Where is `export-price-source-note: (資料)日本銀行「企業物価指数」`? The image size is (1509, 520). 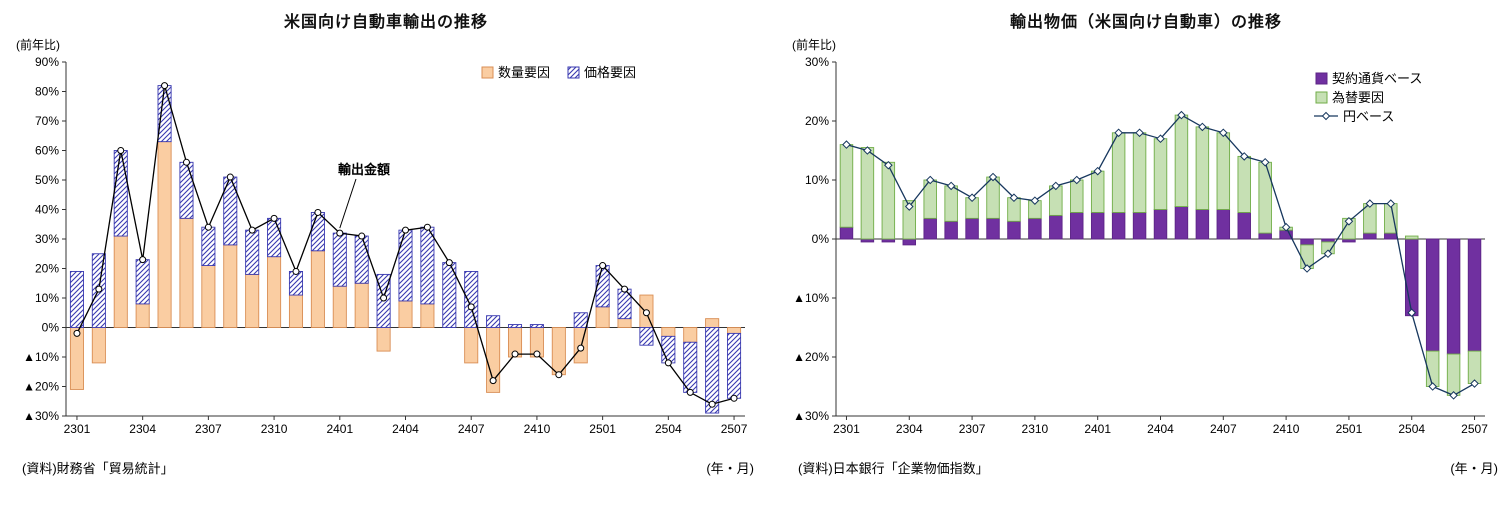 export-price-source-note: (資料)日本銀行「企業物価指数」 is located at coordinates (893, 468).